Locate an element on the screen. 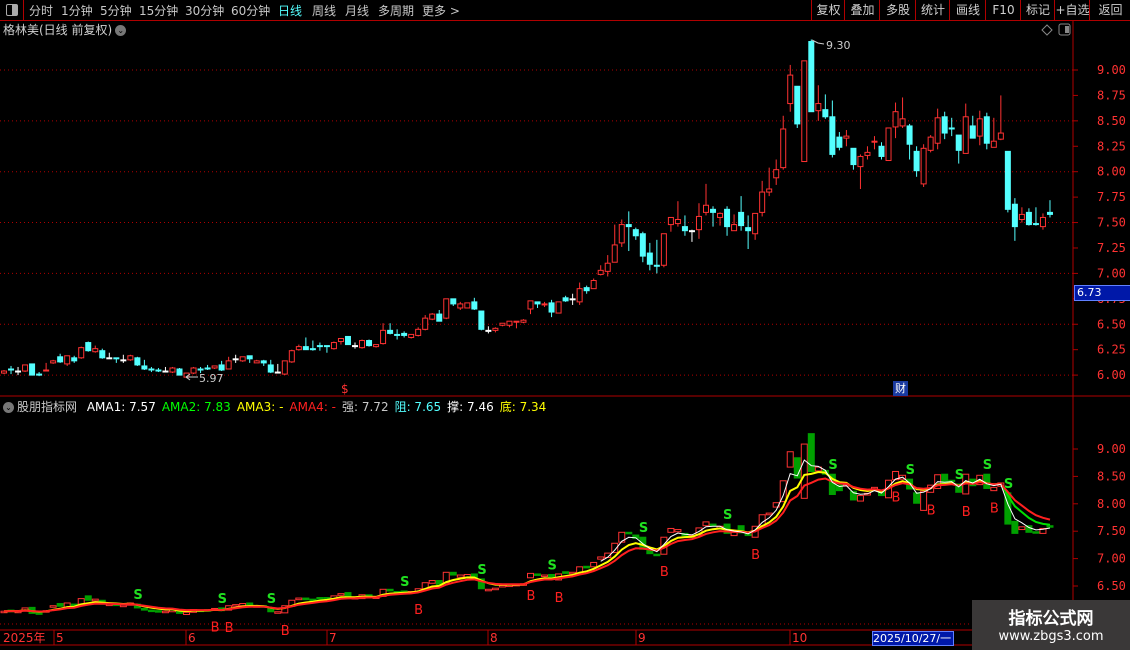  indicator-name: 股朋指标网 is located at coordinates (47, 407).